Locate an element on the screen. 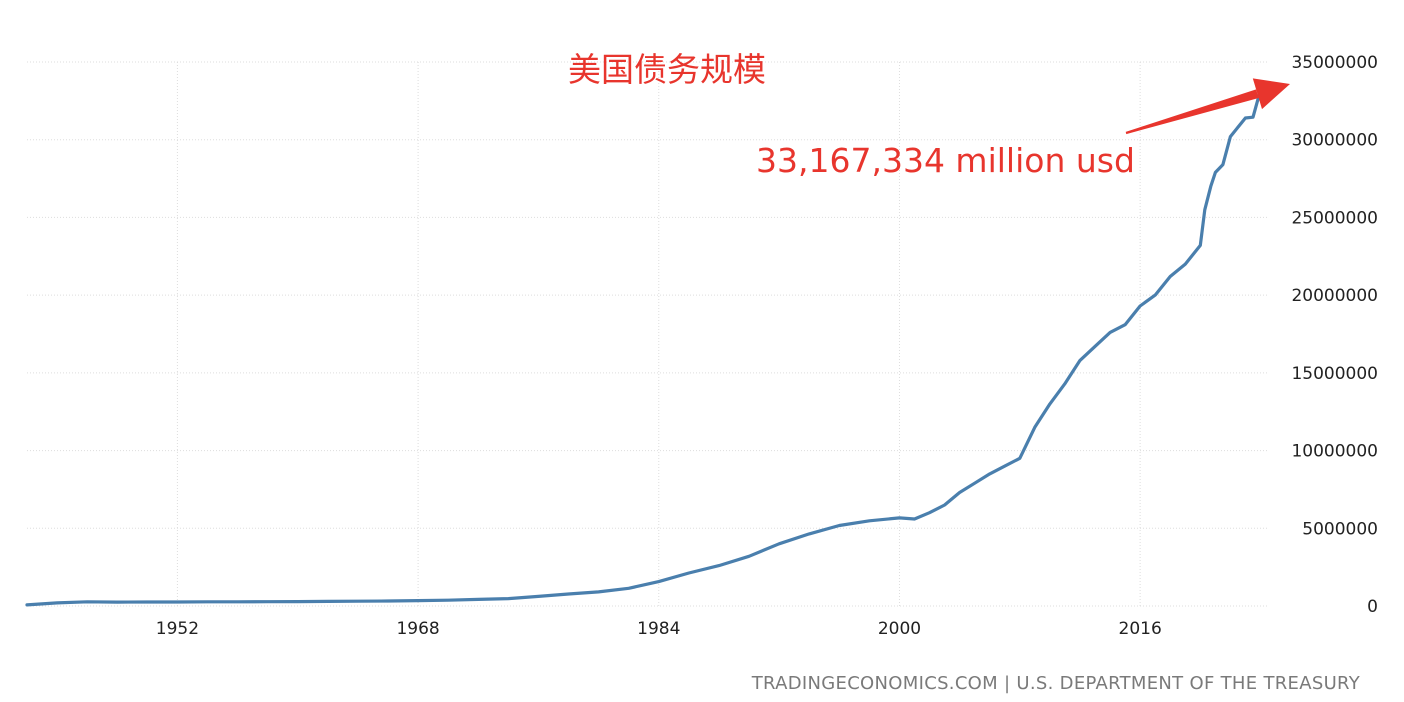  chart-title: 美国债务规模 is located at coordinates (667, 69).